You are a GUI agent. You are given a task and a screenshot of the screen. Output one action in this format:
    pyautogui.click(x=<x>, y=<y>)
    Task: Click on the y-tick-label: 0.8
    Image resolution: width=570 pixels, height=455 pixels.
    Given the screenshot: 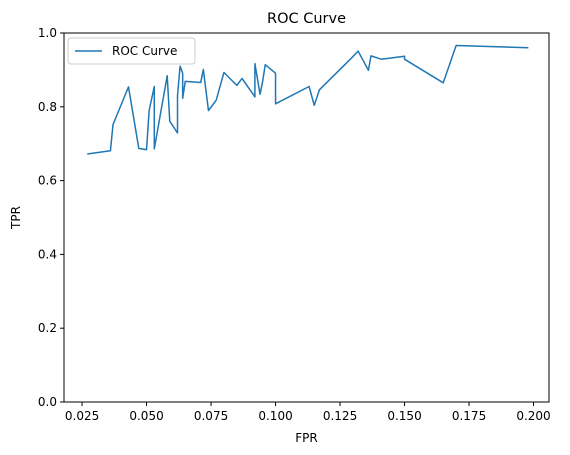 What is the action you would take?
    pyautogui.click(x=47, y=107)
    